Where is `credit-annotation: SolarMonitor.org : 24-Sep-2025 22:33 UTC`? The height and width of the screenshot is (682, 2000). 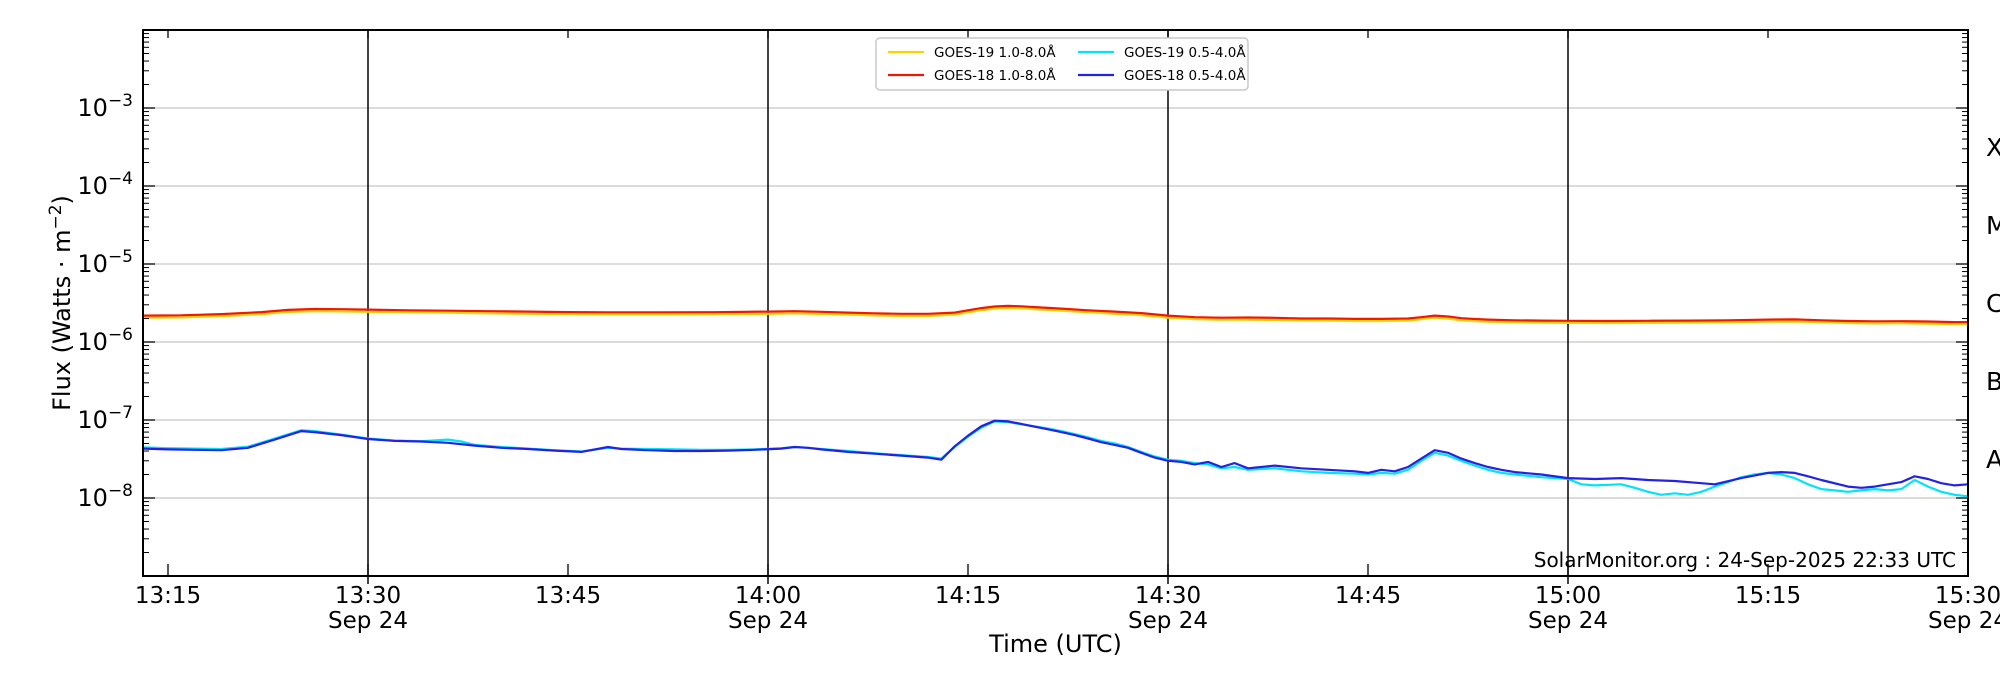 credit-annotation: SolarMonitor.org : 24-Sep-2025 22:33 UTC is located at coordinates (1745, 560).